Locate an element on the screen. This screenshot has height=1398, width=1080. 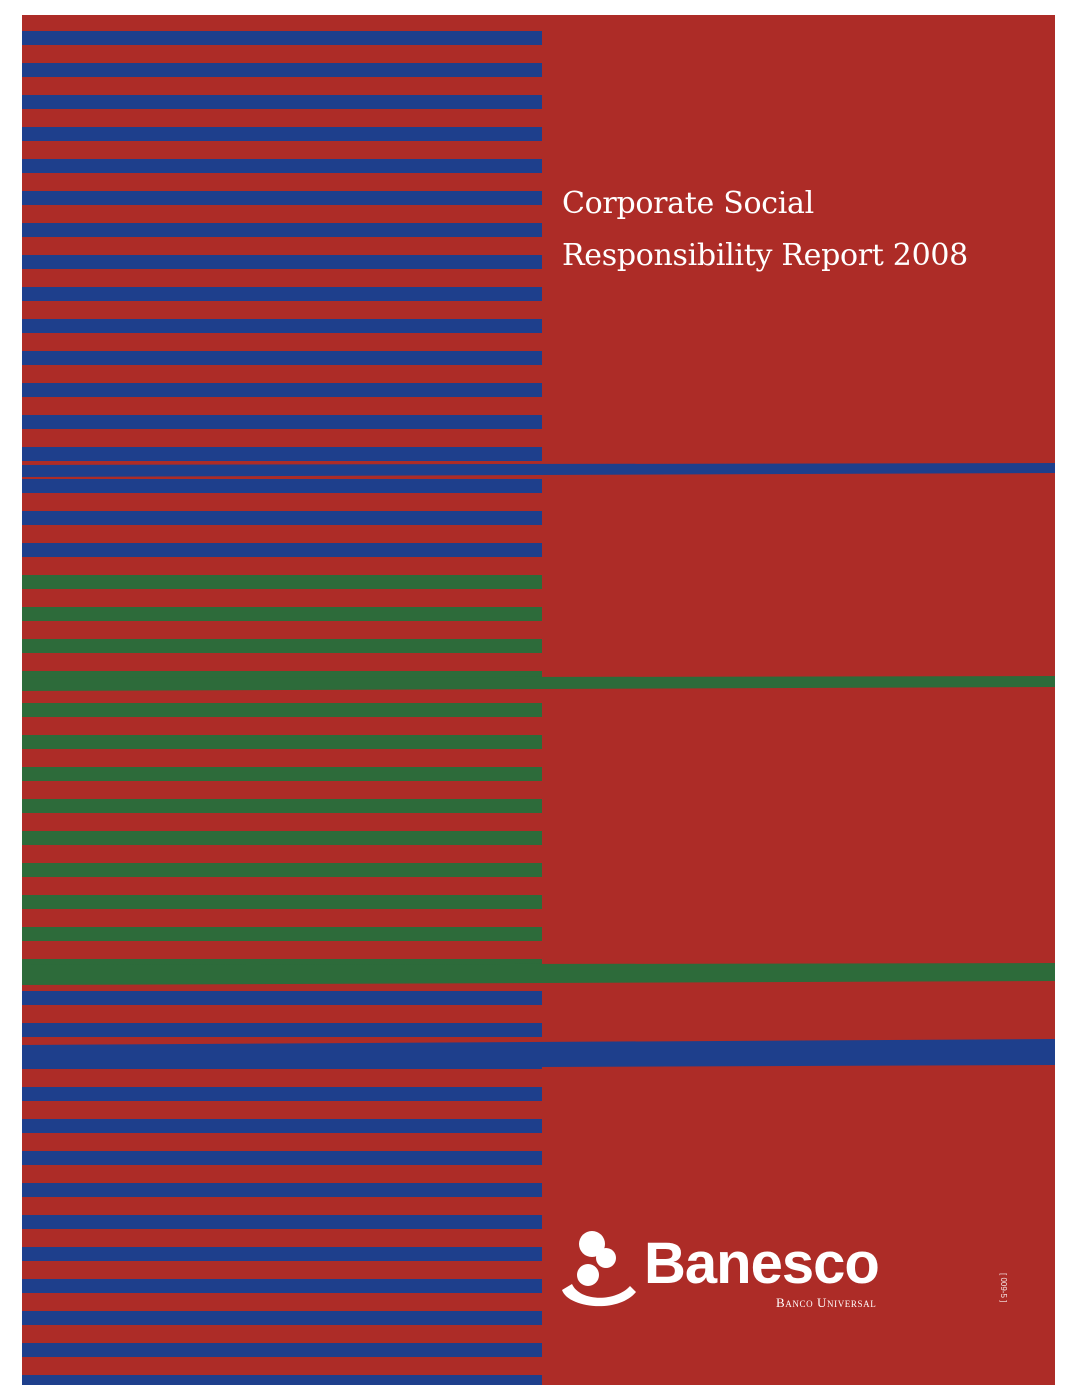
title-line-1: Corporate Social is located at coordinates (688, 203).